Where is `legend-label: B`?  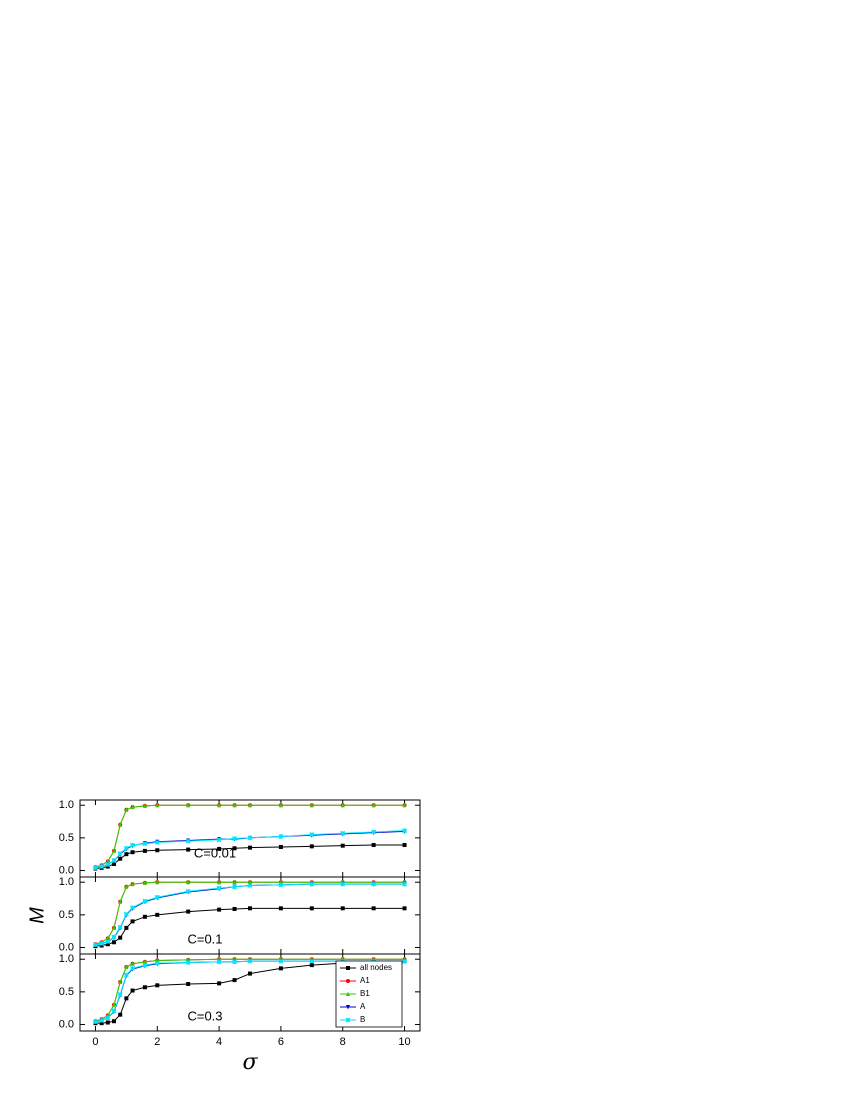 legend-label: B is located at coordinates (362, 1019).